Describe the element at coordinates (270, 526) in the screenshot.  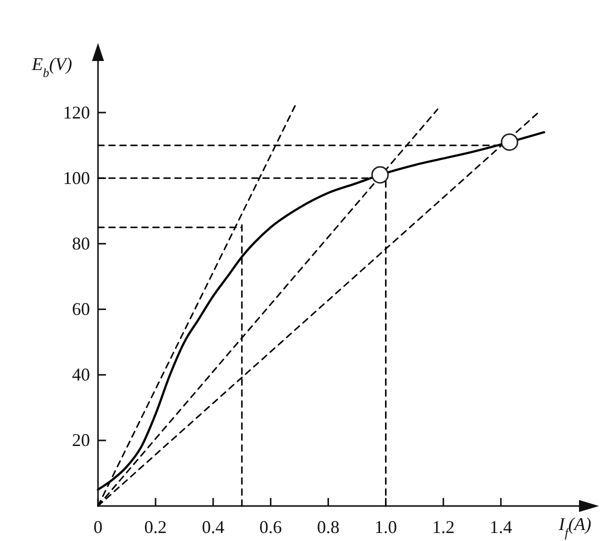
I see `x-tick-label: 0.6` at that location.